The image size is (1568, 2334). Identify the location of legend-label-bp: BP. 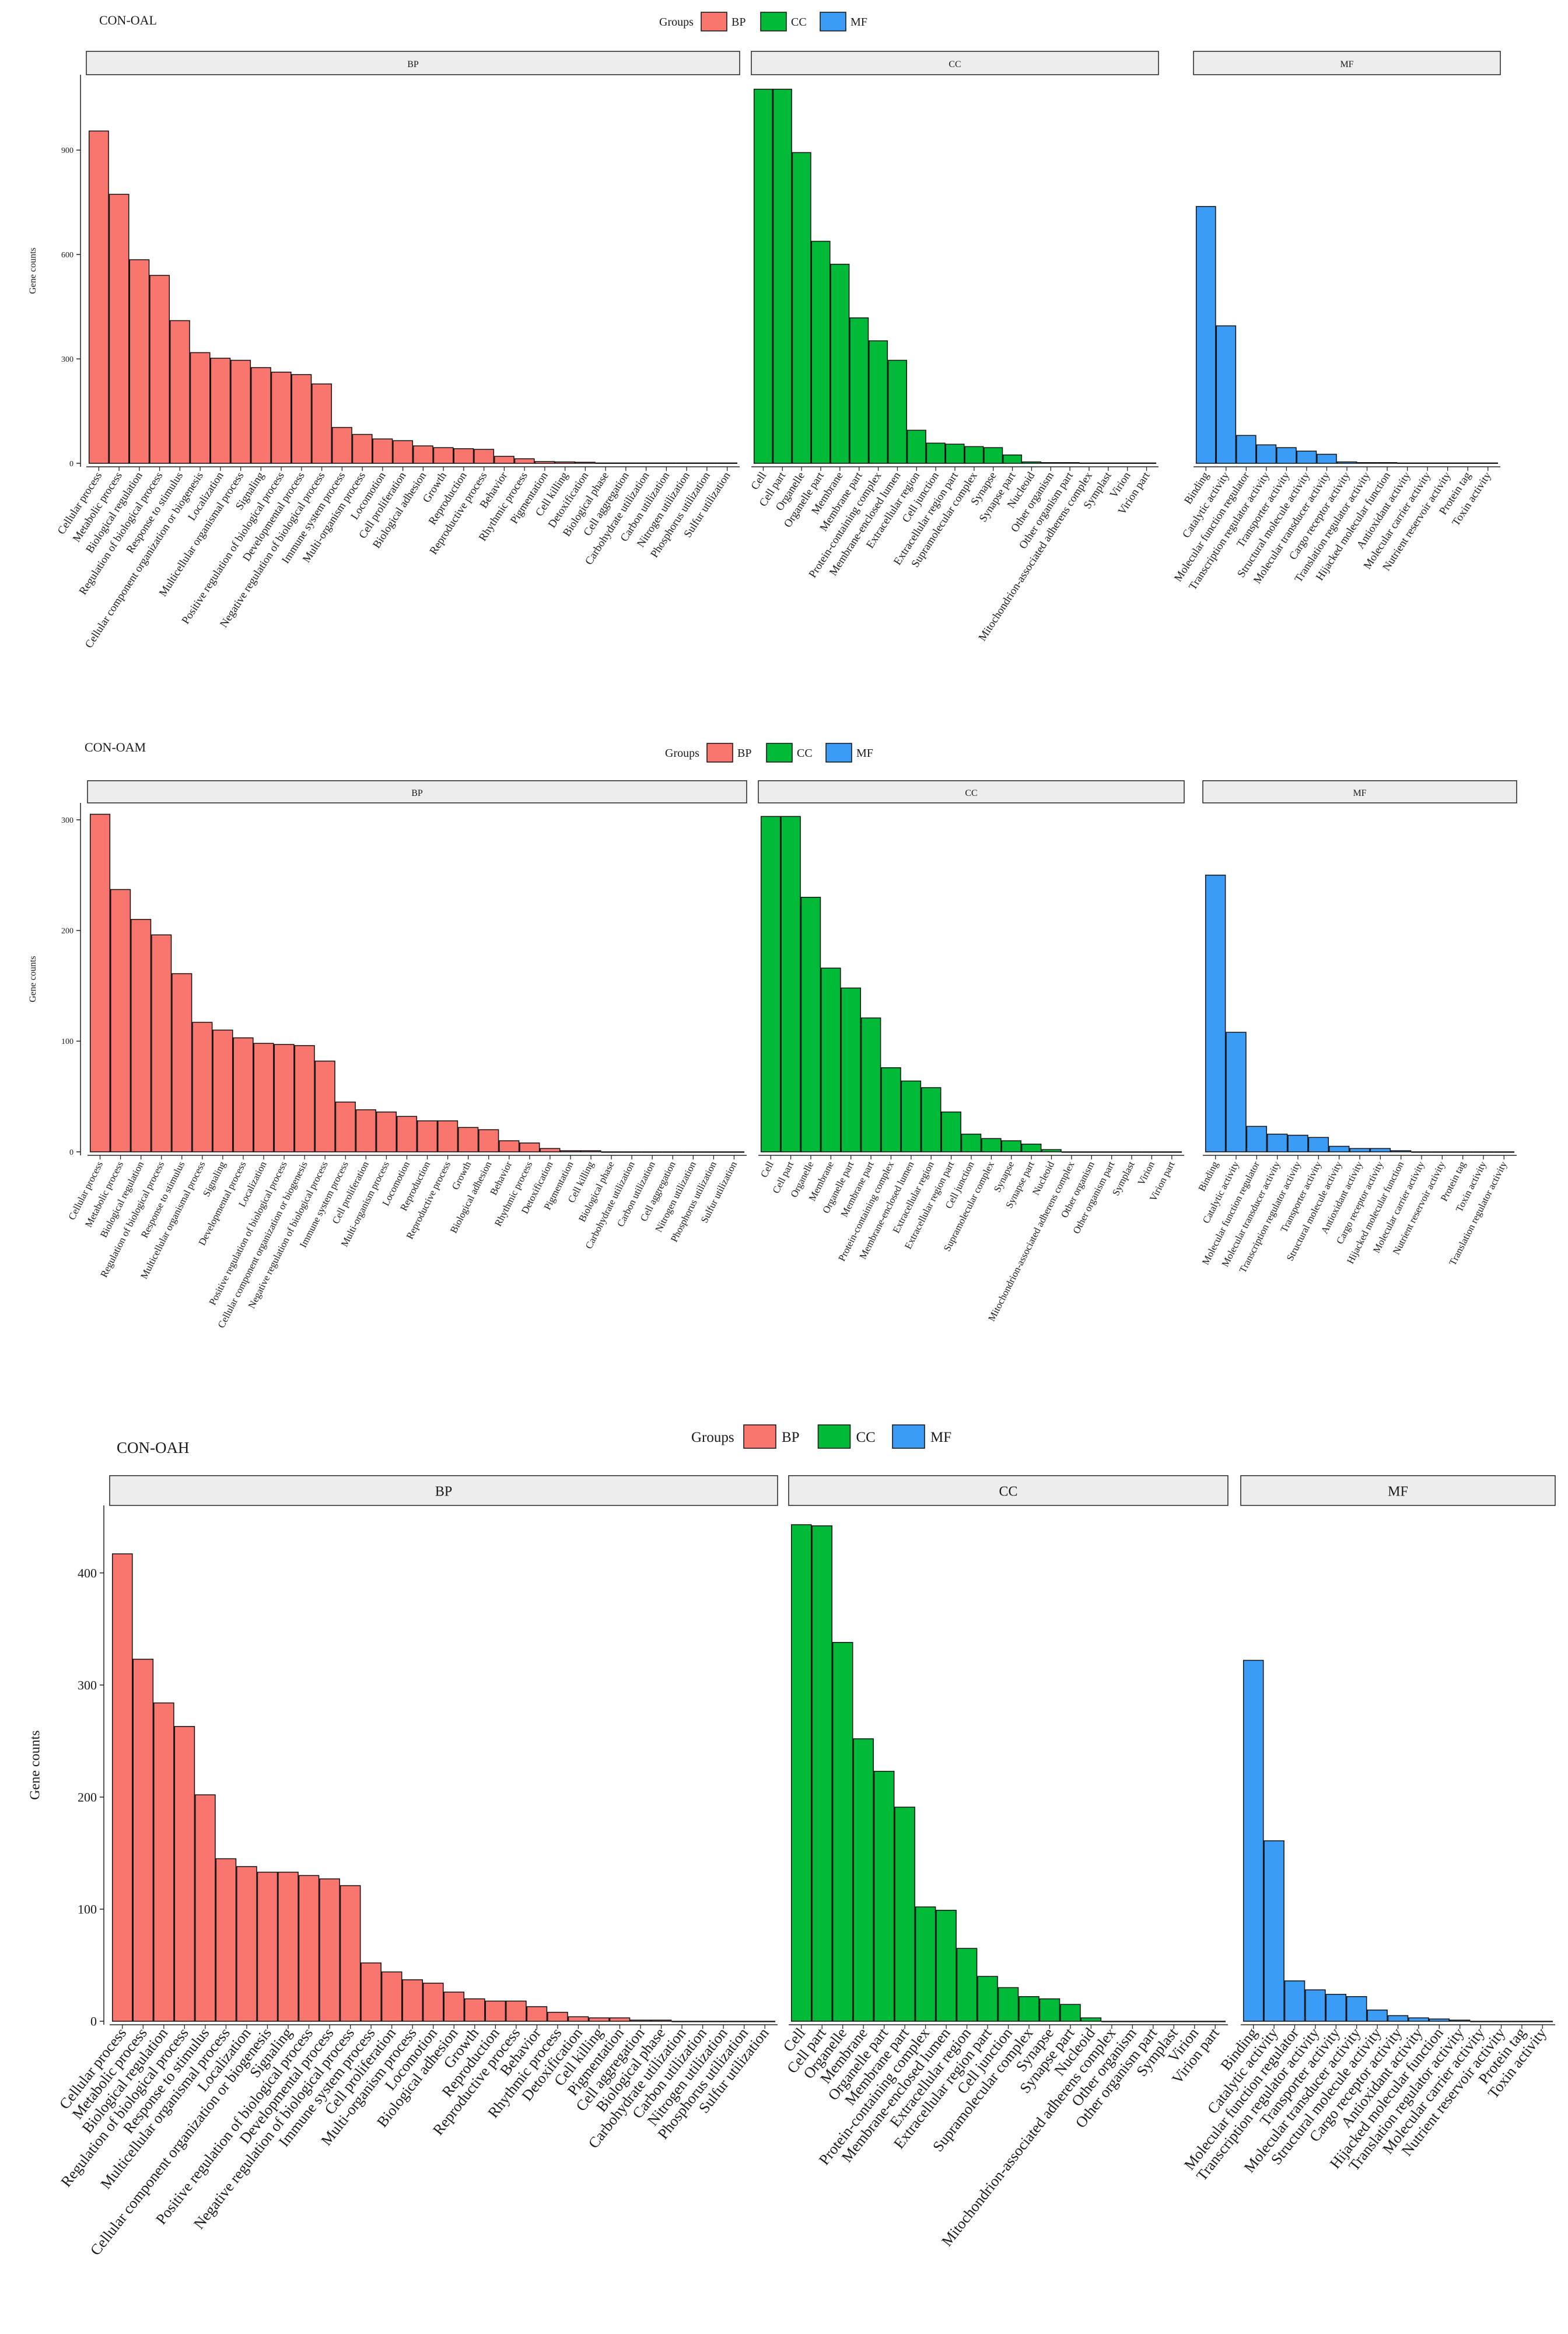
(739, 22).